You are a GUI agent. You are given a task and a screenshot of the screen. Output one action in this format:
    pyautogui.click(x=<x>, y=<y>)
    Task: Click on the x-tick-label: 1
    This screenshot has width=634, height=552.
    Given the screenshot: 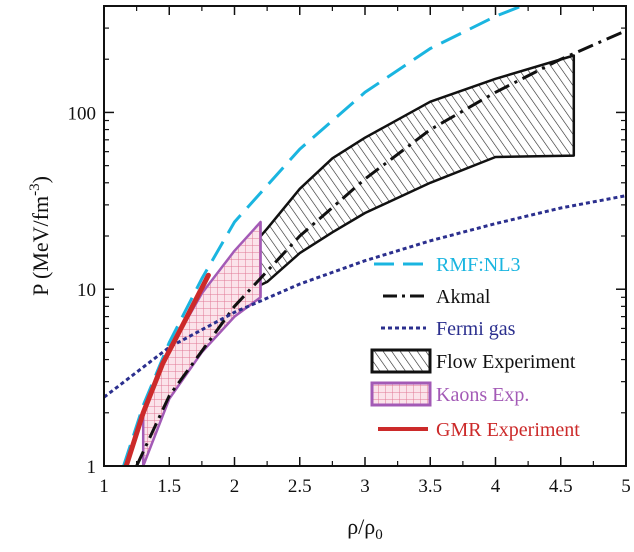 What is the action you would take?
    pyautogui.click(x=104, y=486)
    